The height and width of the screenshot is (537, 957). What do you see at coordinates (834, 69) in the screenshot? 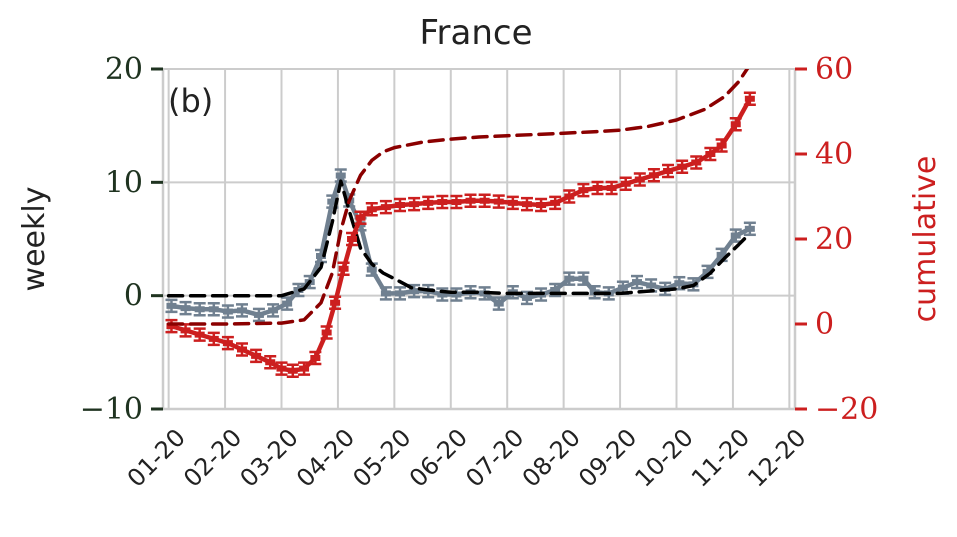
I see `y-tick-label-right: 60` at bounding box center [834, 69].